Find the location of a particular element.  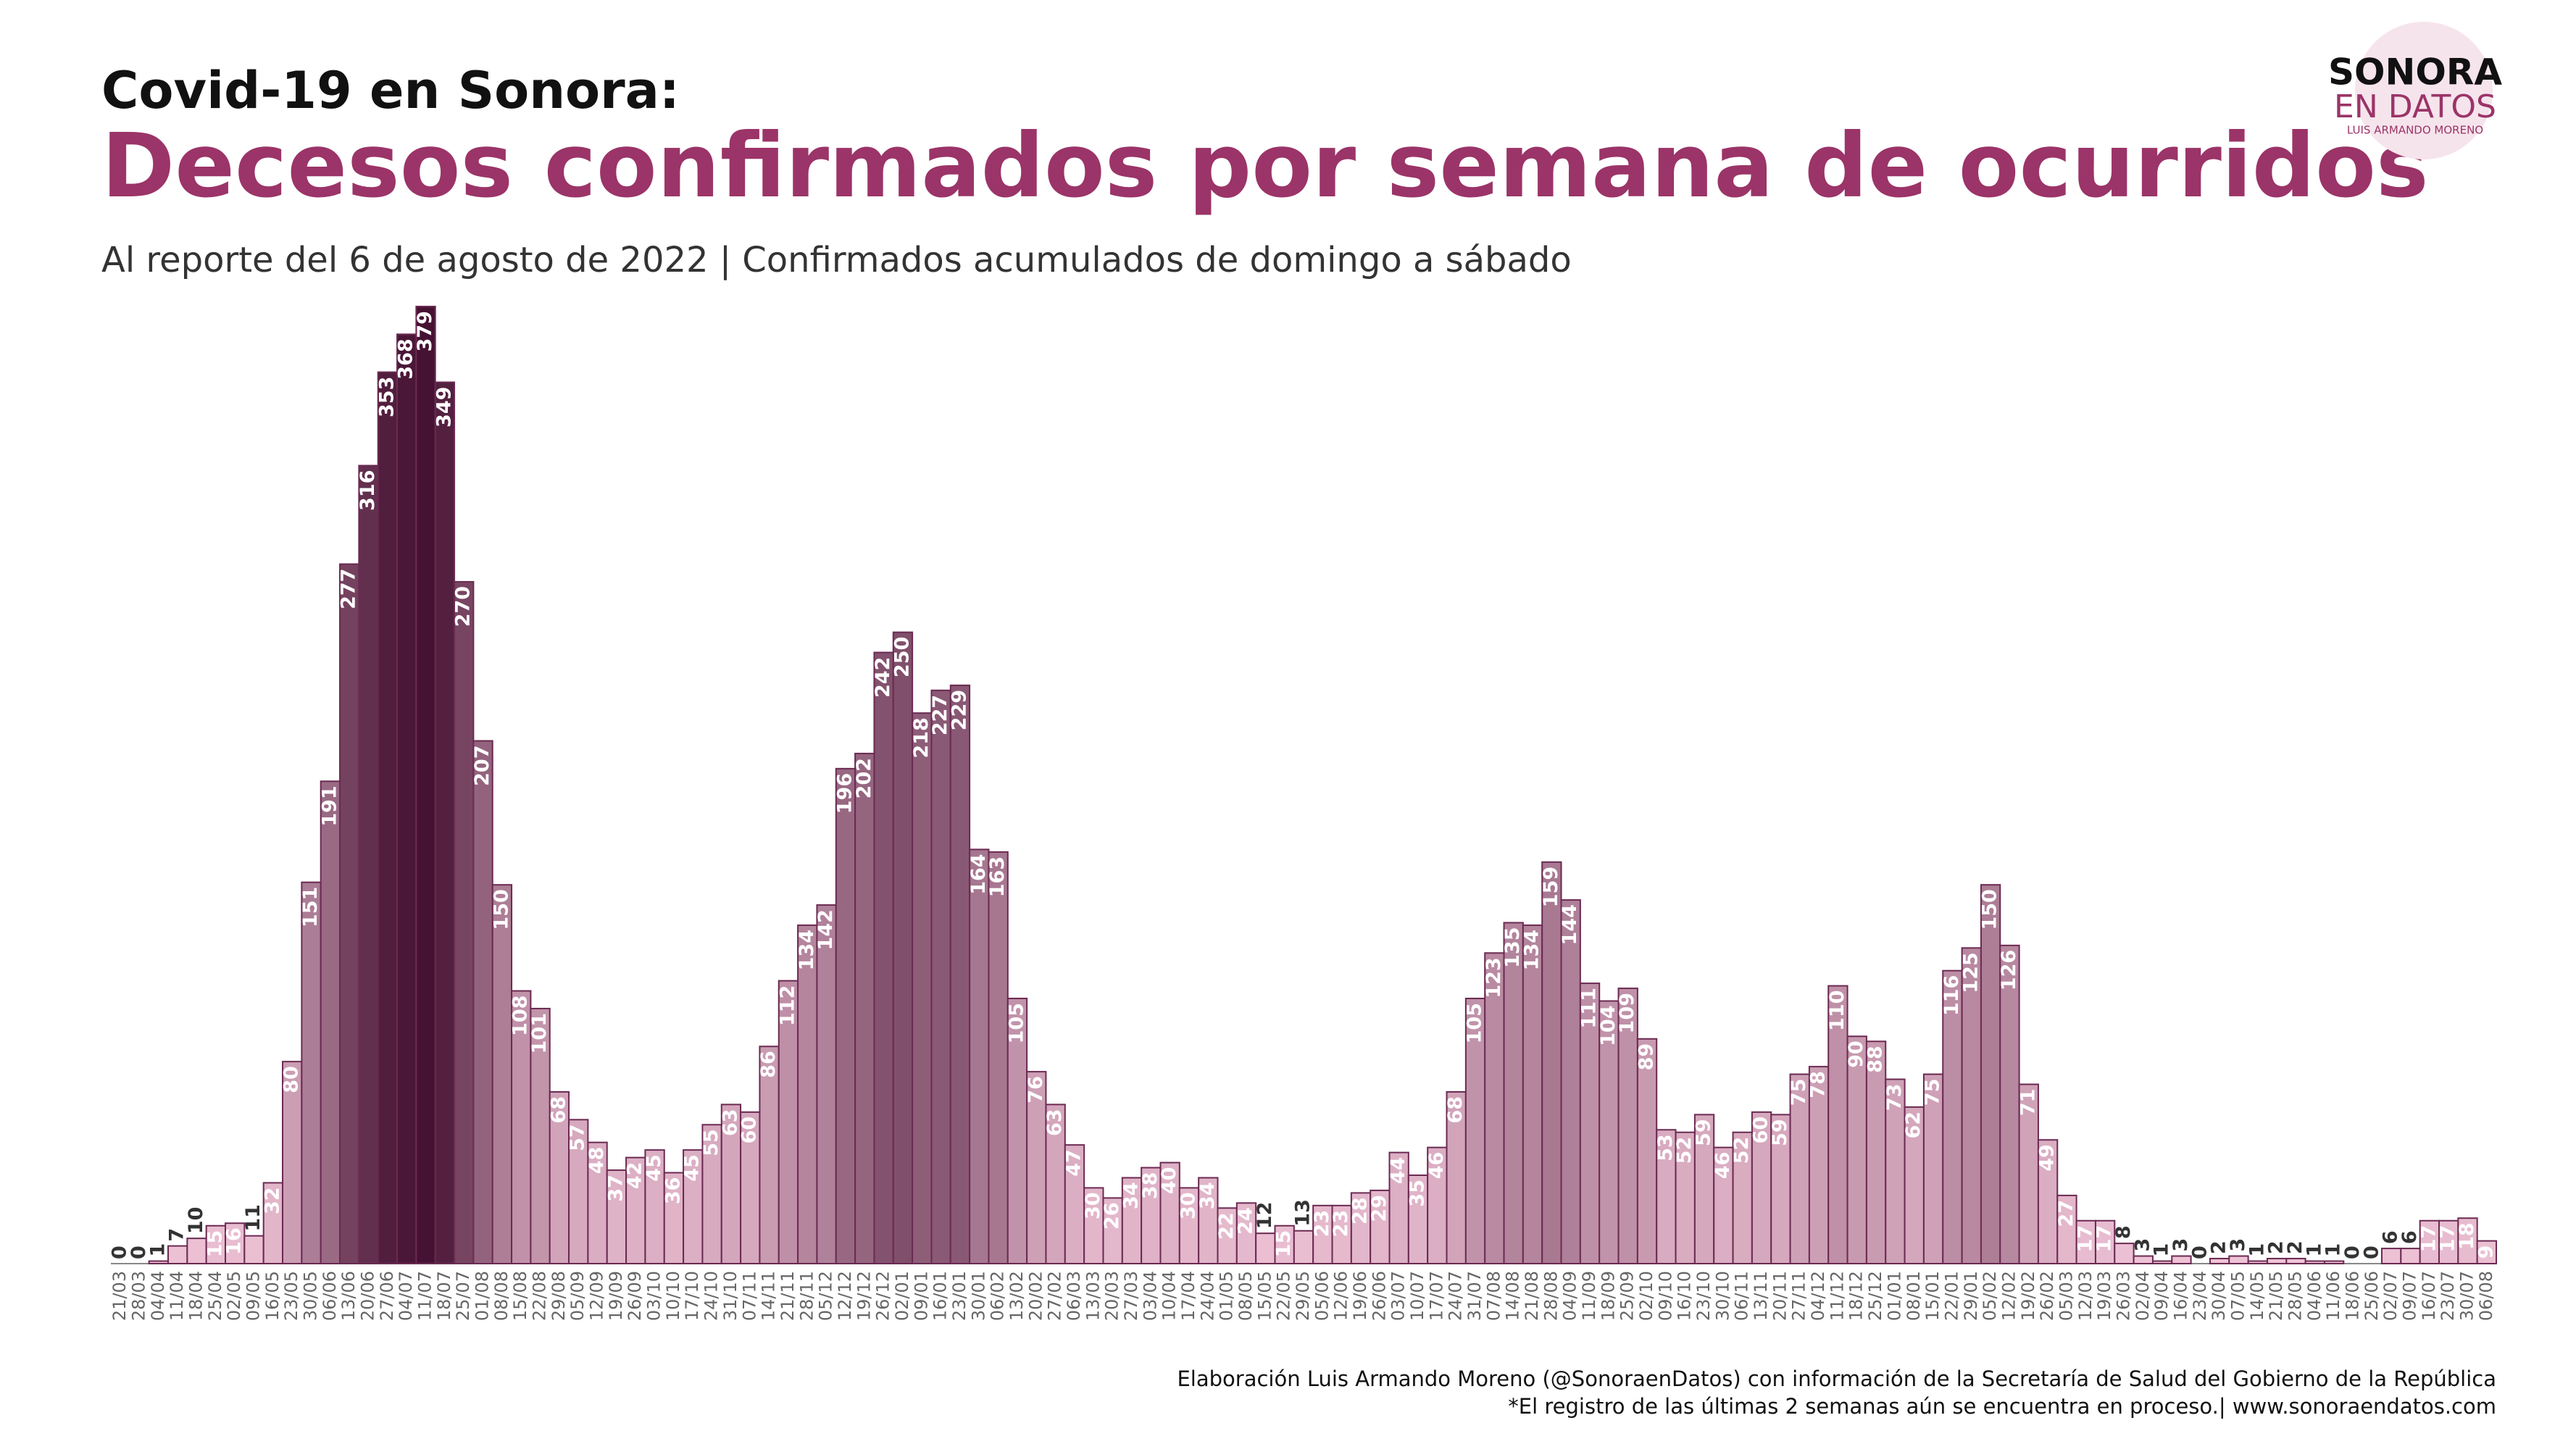

x-tick-label: 15/01 is located at coordinates (1932, 1296).